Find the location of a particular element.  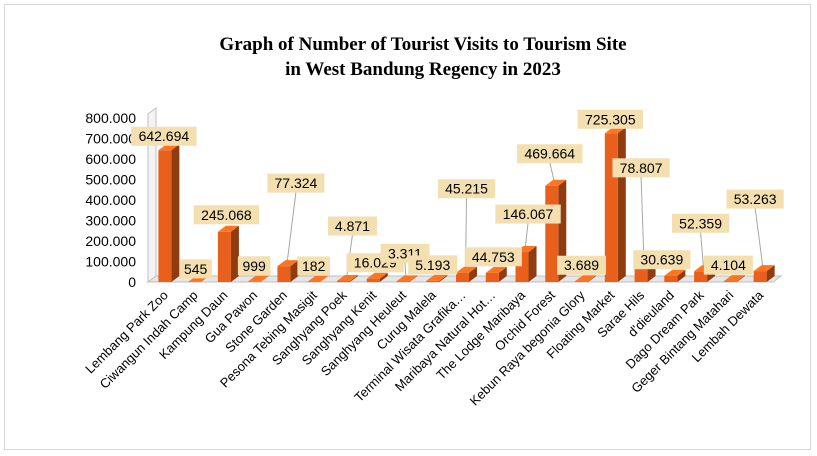

y-tick-label: 0 is located at coordinates (132, 282).